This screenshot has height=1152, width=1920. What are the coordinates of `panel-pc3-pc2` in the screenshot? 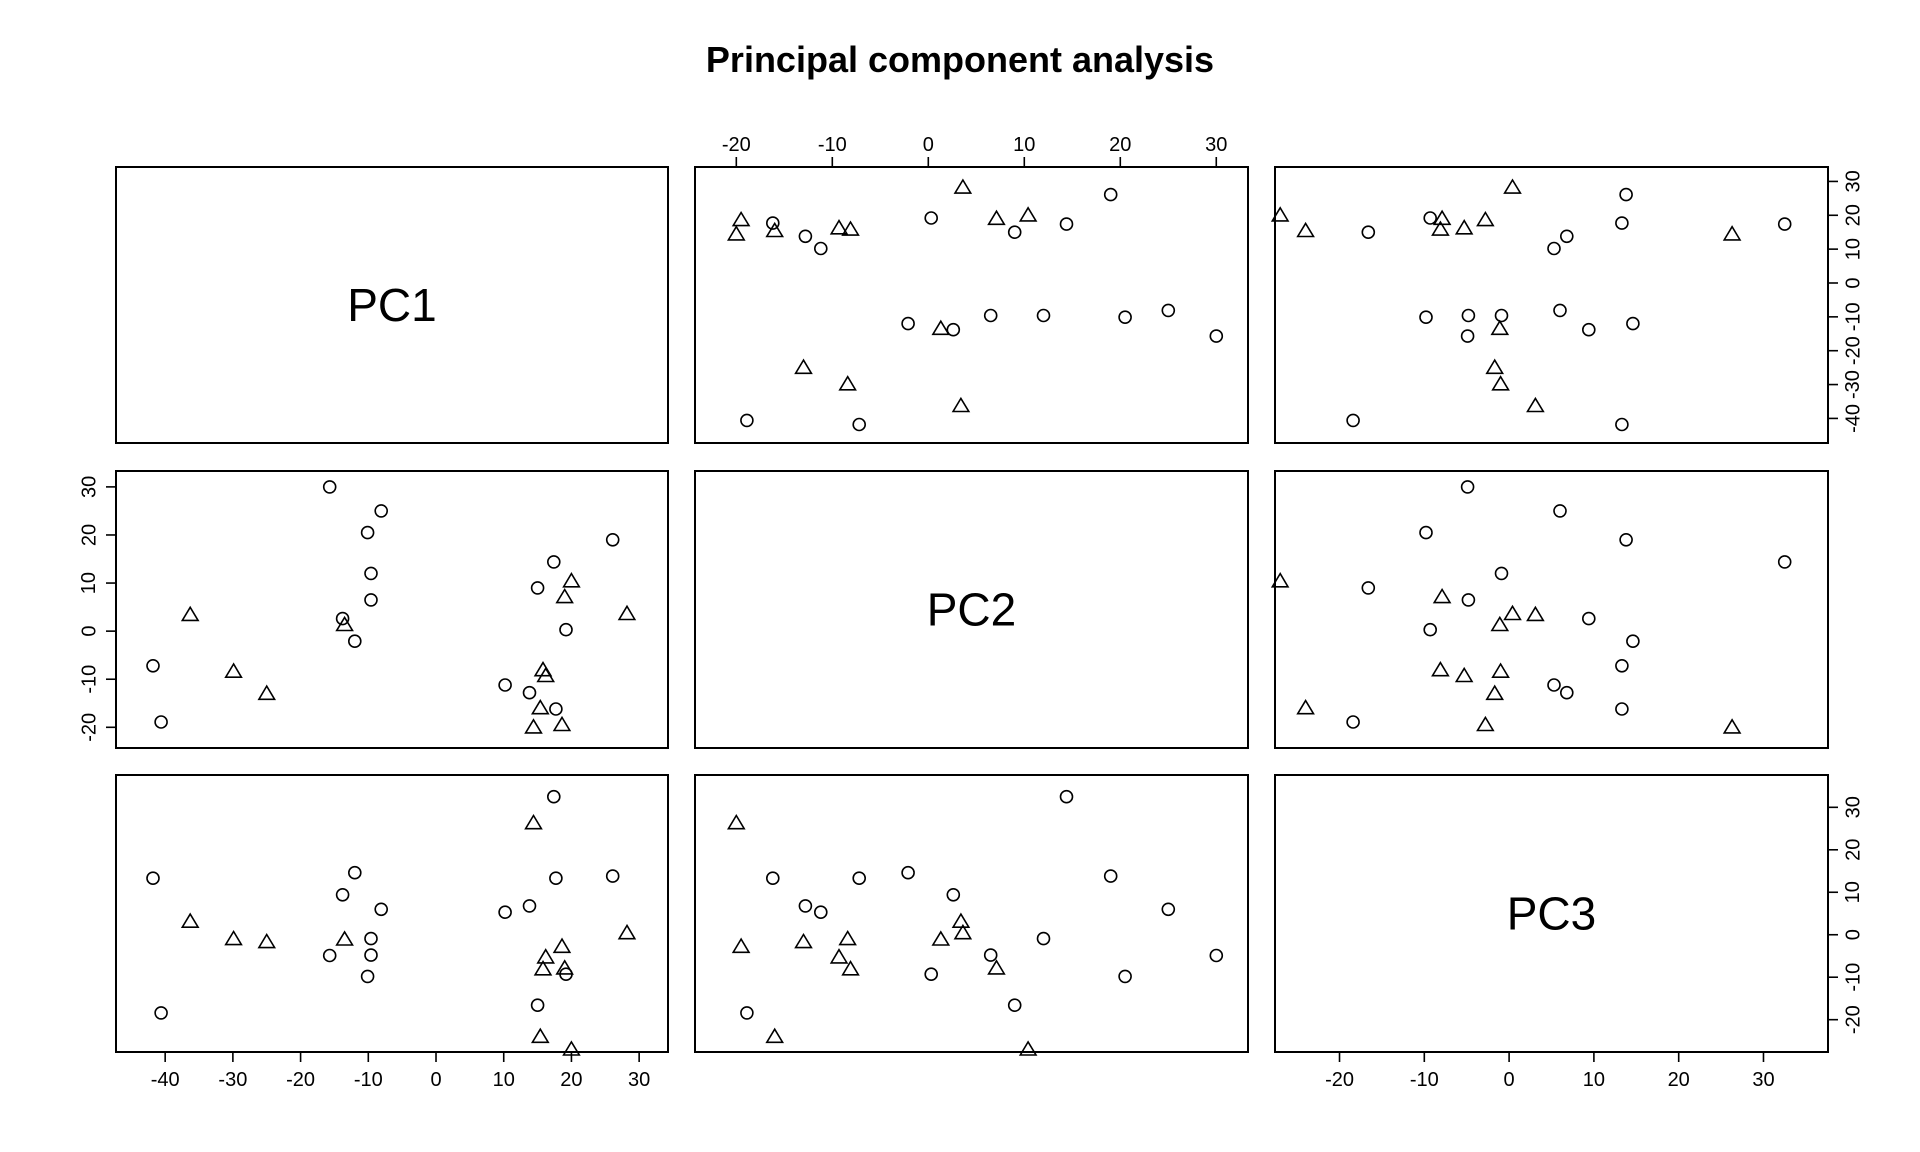 It's located at (971, 915).